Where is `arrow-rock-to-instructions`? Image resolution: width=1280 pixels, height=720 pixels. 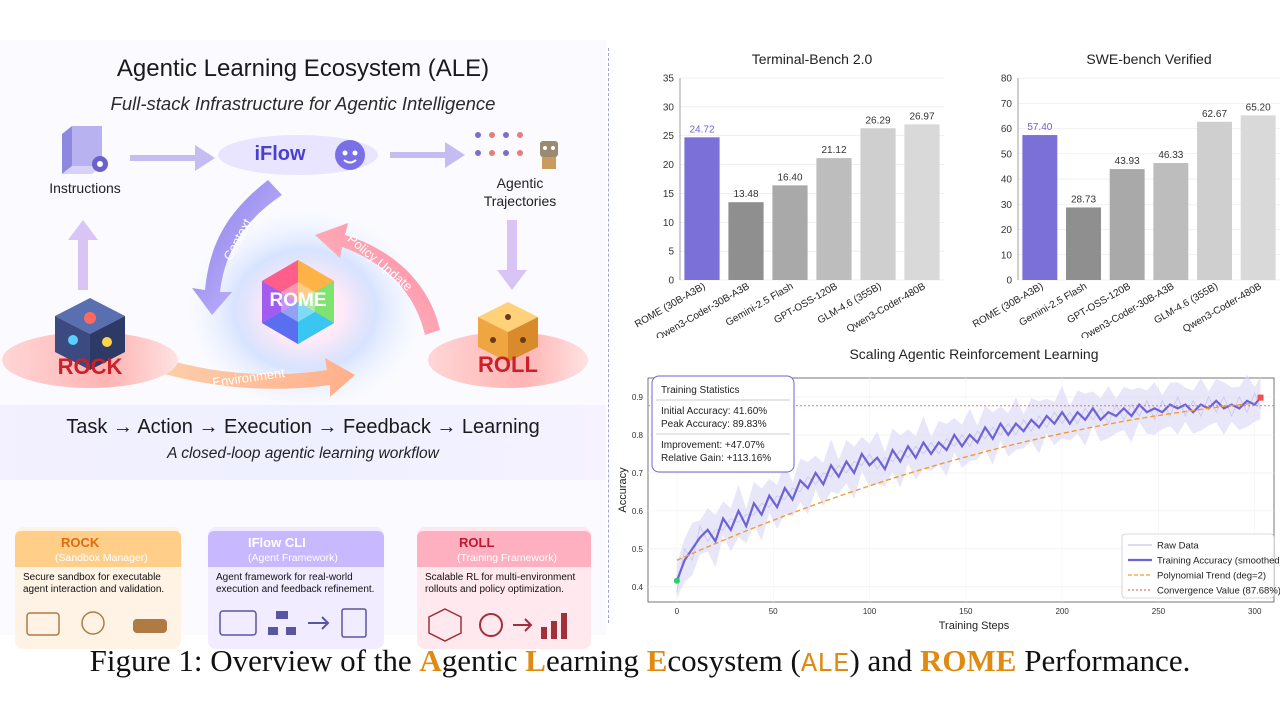 arrow-rock-to-instructions is located at coordinates (83, 255).